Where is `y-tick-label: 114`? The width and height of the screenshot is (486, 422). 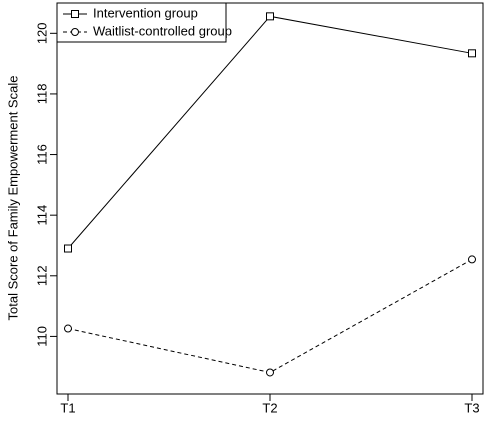
y-tick-label: 114 is located at coordinates (41, 215).